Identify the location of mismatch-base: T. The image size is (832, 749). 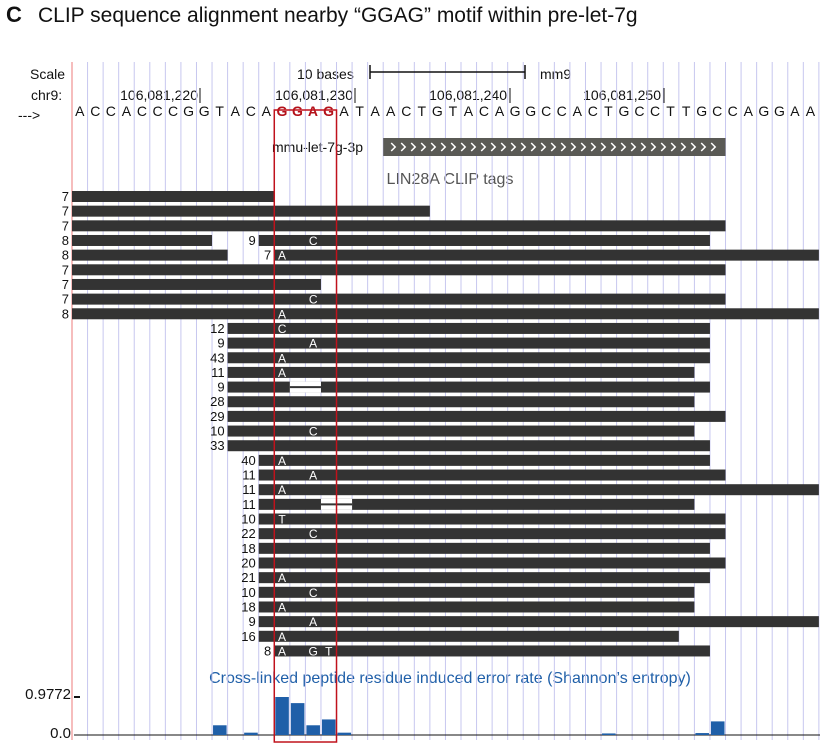
(329, 651).